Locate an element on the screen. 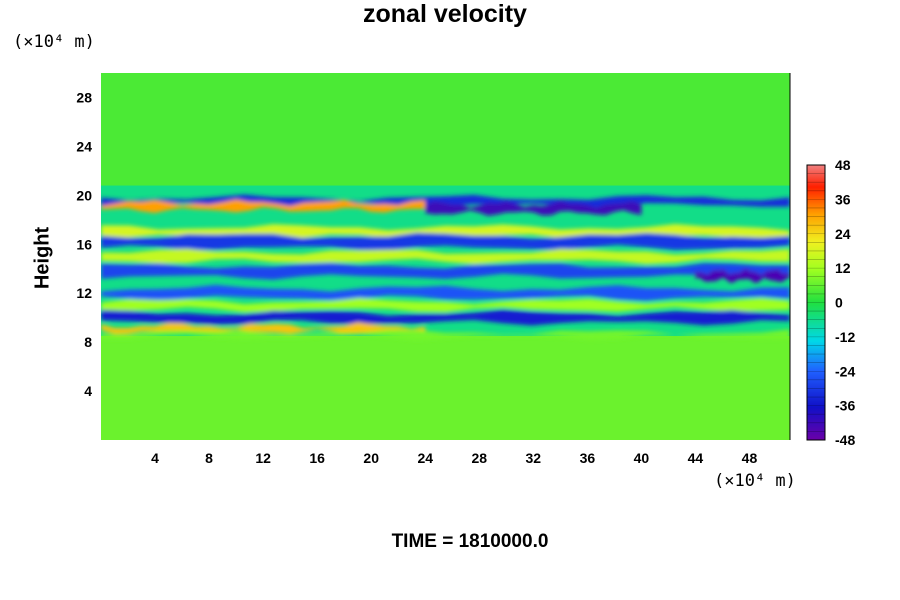 The height and width of the screenshot is (600, 900). colorbar-tick-label: -12 is located at coordinates (845, 337).